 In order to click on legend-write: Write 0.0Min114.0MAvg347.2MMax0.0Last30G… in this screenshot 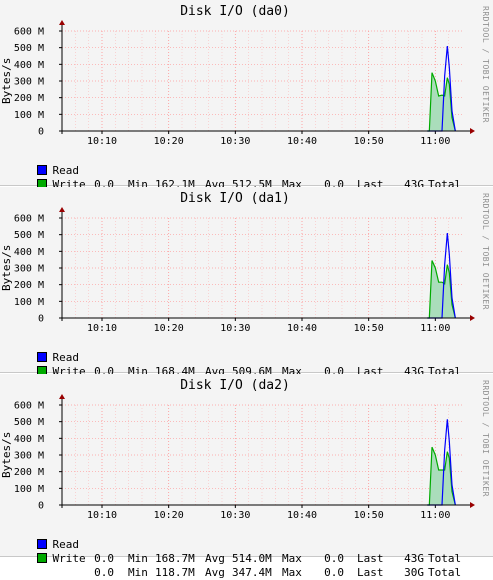, I will do `click(235, 184)`.